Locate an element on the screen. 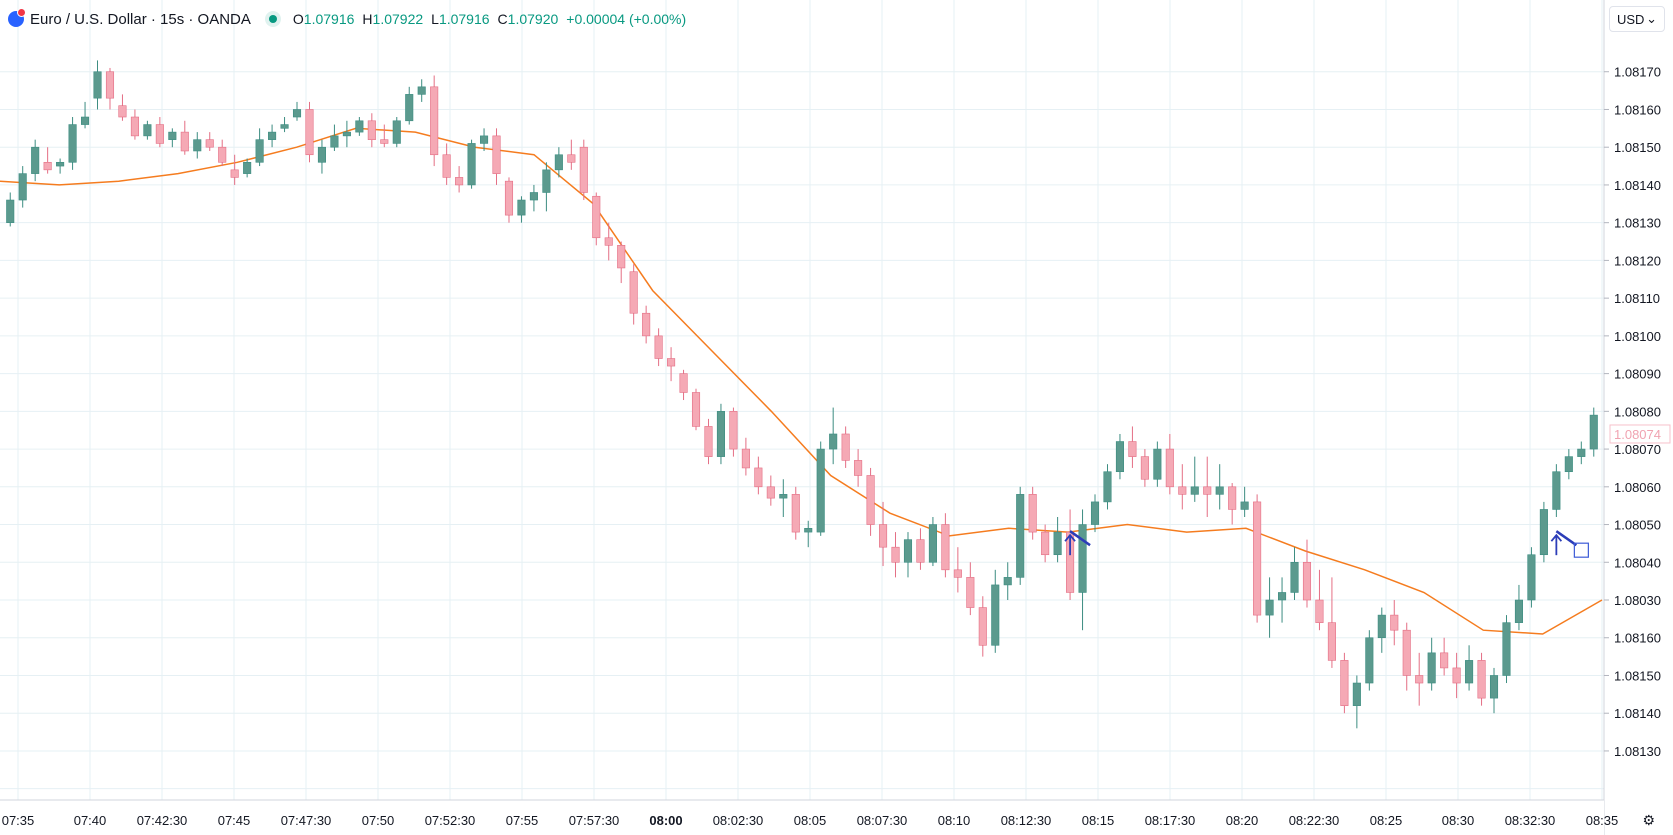 Image resolution: width=1673 pixels, height=835 pixels. price-tick-label: 1.08160 is located at coordinates (1637, 638).